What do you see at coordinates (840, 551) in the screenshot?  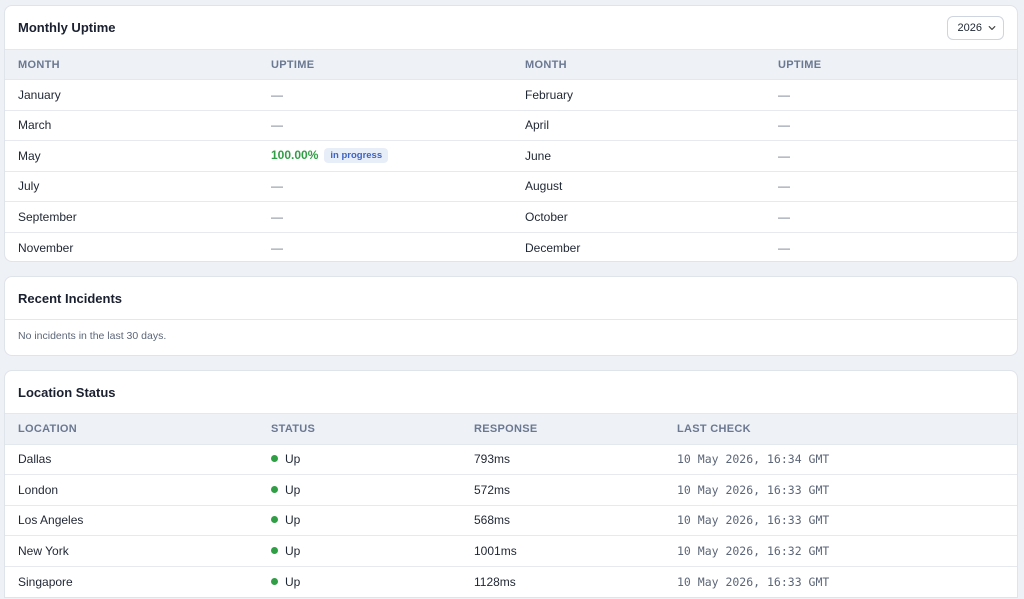 I see `last-check-cell: 10 May 2026, 16:32 GMT` at bounding box center [840, 551].